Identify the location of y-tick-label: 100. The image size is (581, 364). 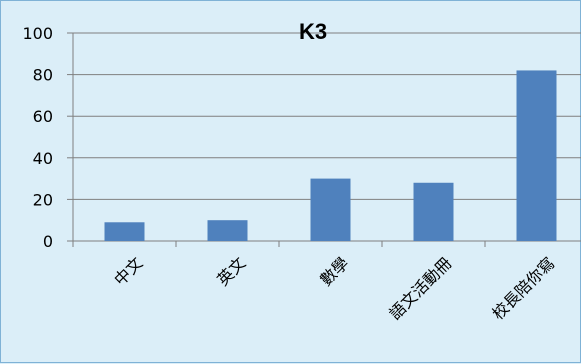
(37, 33).